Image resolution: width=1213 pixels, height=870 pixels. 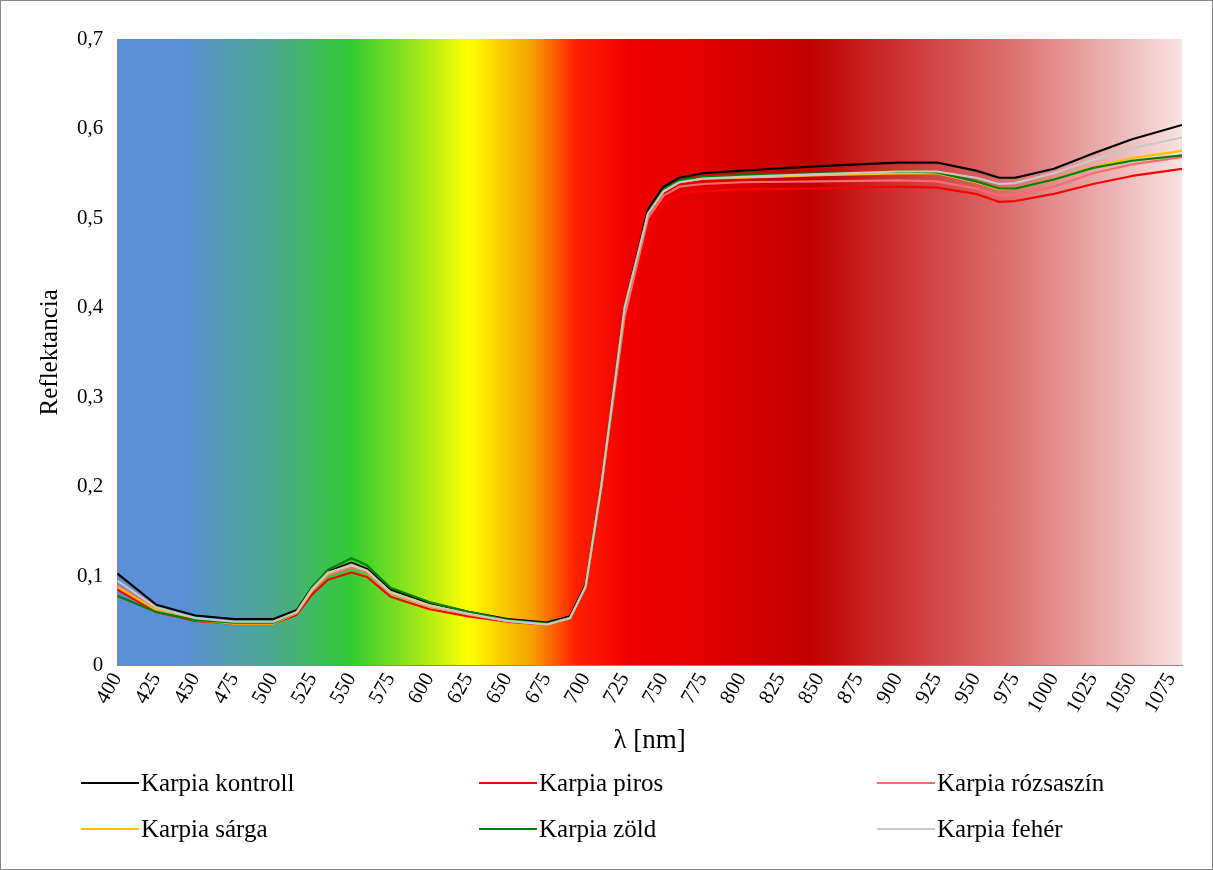 What do you see at coordinates (90, 127) in the screenshot?
I see `y-tick-label: 0,6` at bounding box center [90, 127].